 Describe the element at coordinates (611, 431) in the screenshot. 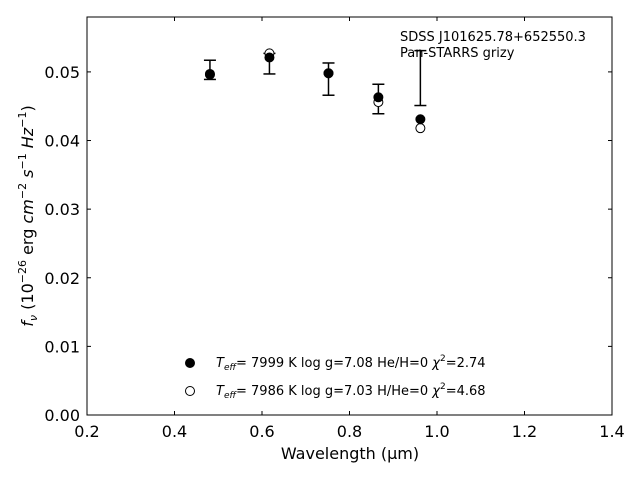

I see `x-tick-label: 1.4` at that location.